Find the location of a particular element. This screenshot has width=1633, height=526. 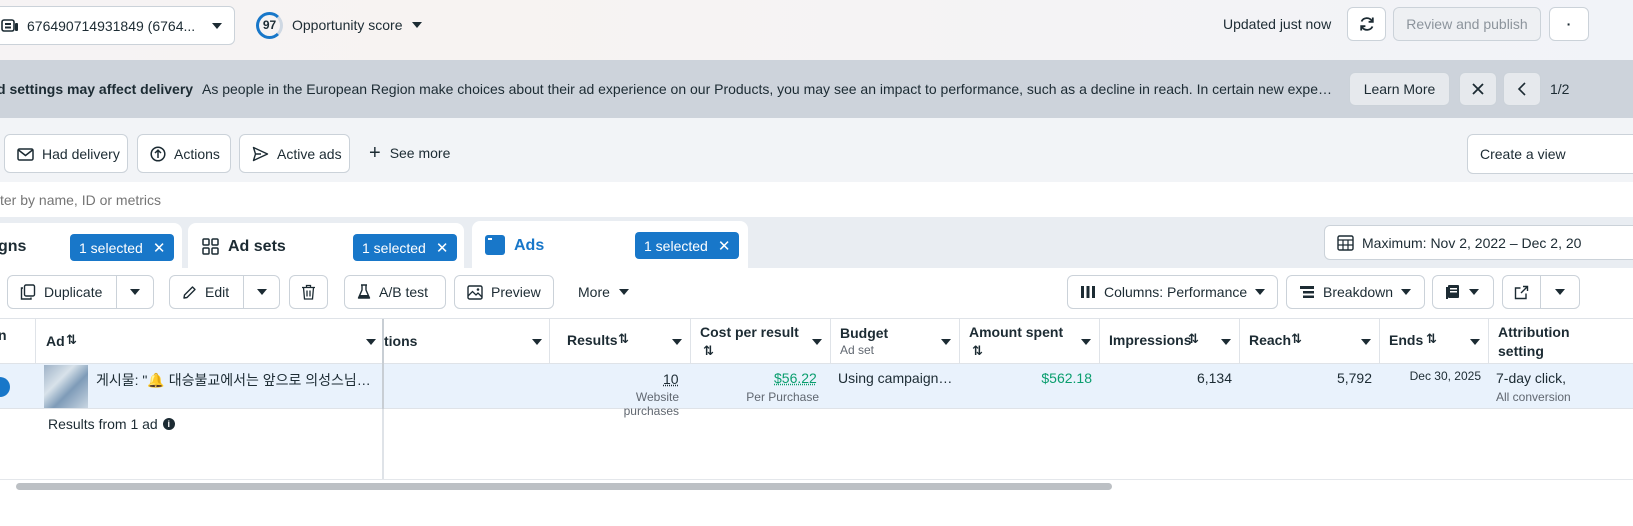

preview-button: Preview is located at coordinates (504, 292).